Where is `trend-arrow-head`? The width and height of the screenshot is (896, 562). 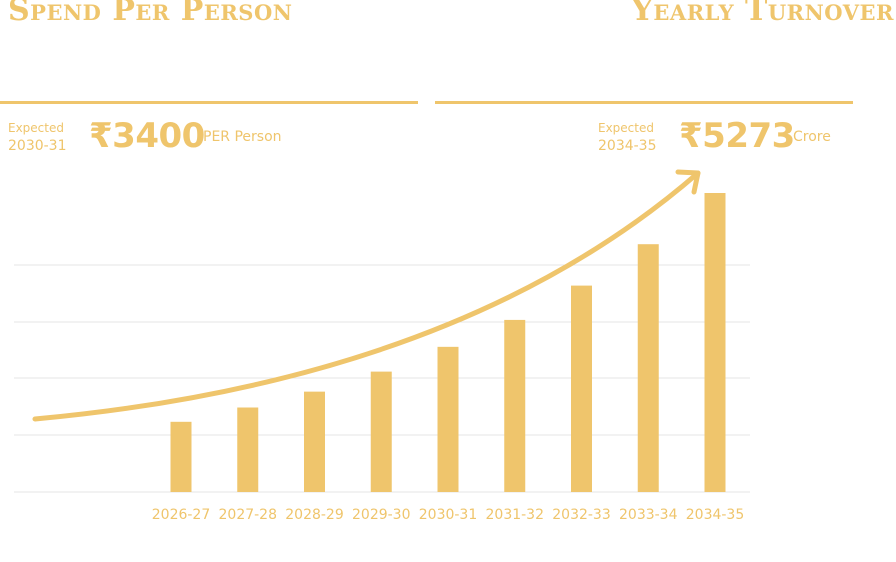 trend-arrow-head is located at coordinates (688, 182).